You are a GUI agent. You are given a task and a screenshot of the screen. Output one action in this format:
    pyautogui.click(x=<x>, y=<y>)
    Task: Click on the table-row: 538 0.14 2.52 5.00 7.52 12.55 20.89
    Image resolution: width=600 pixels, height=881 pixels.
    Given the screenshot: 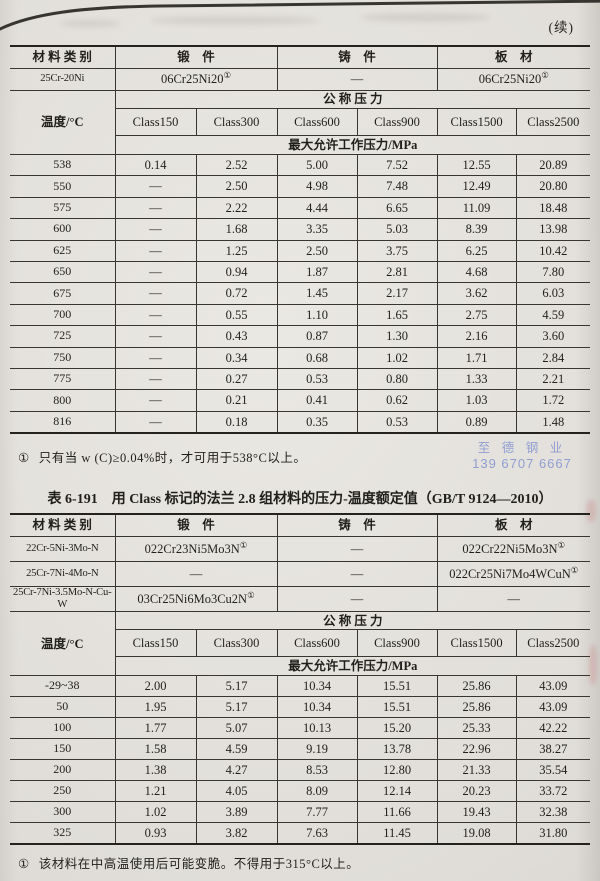 What is the action you would take?
    pyautogui.click(x=300, y=165)
    